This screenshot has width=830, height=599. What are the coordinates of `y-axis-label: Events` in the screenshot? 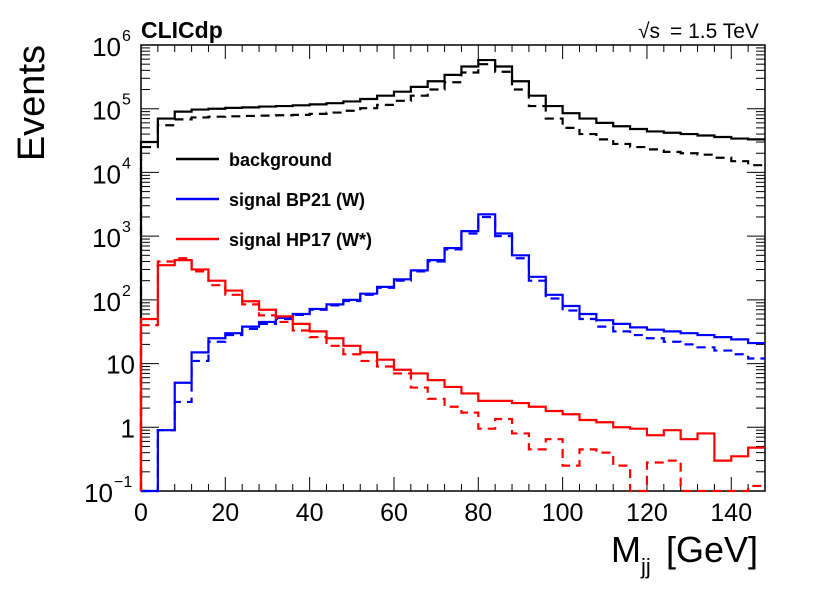 It's located at (32, 103).